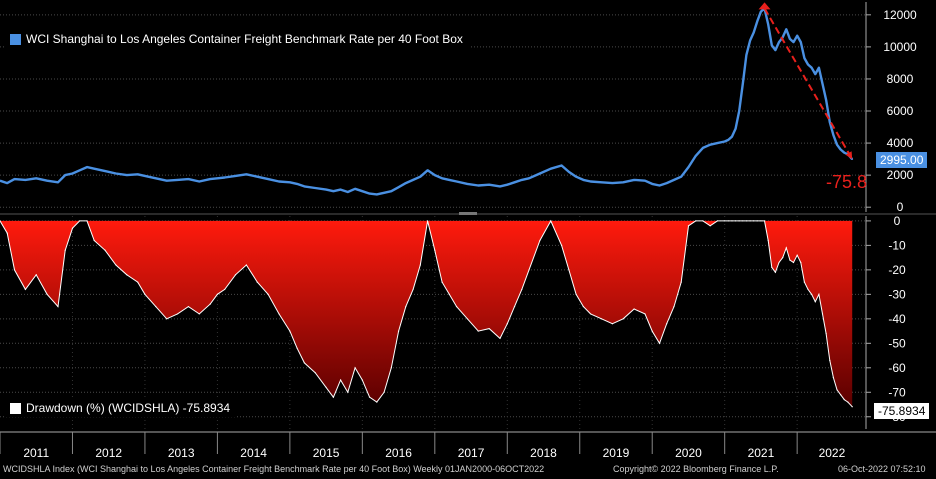 The height and width of the screenshot is (479, 936). Describe the element at coordinates (761, 453) in the screenshot. I see `x-tick-label: 2021` at that location.